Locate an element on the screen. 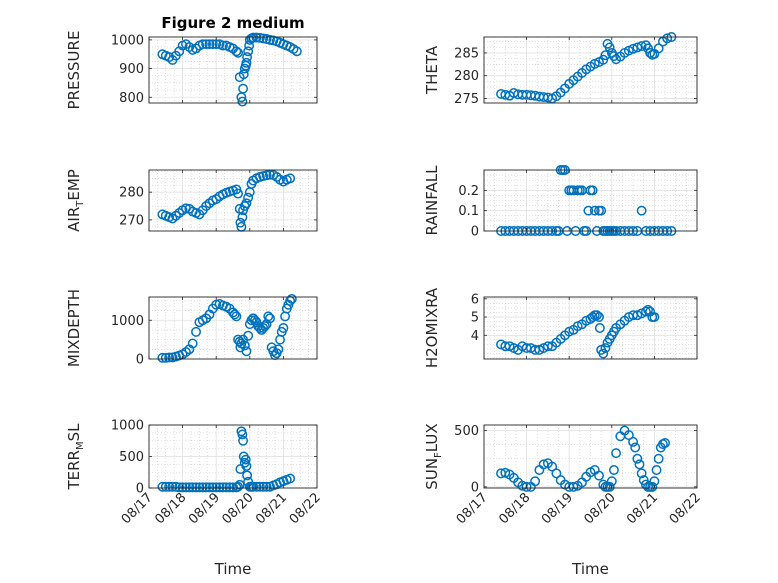  y-tick-label: 275 is located at coordinates (466, 99).